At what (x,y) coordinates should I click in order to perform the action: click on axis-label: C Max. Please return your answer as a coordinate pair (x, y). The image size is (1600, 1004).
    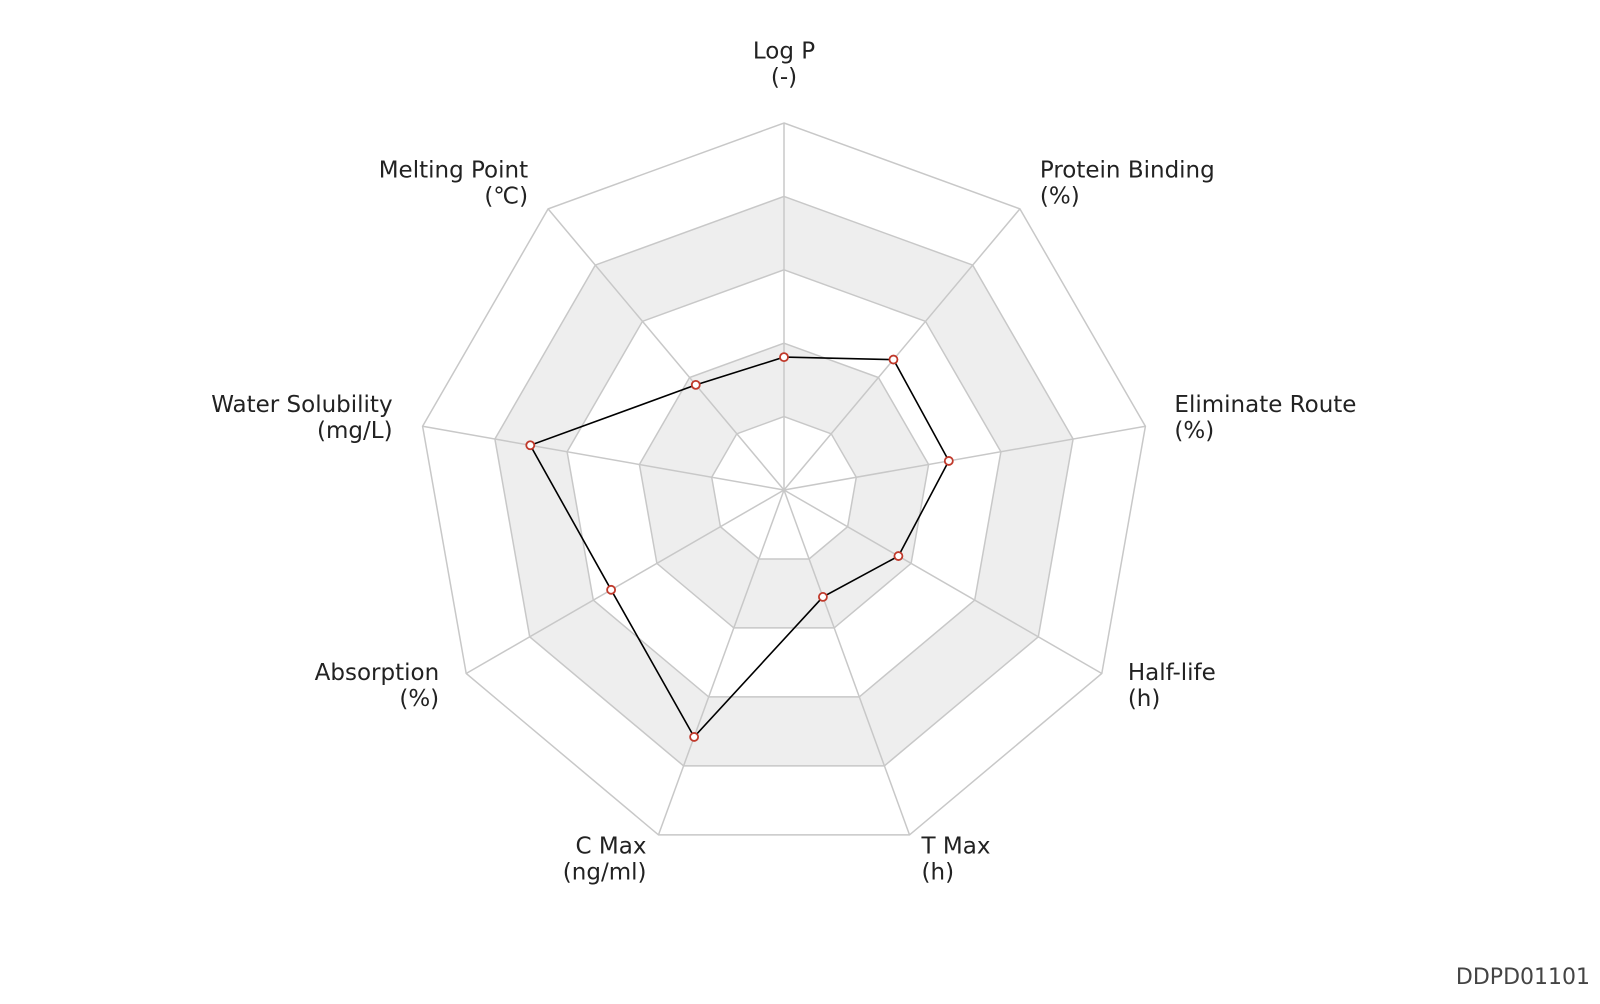
    Looking at the image, I should click on (611, 846).